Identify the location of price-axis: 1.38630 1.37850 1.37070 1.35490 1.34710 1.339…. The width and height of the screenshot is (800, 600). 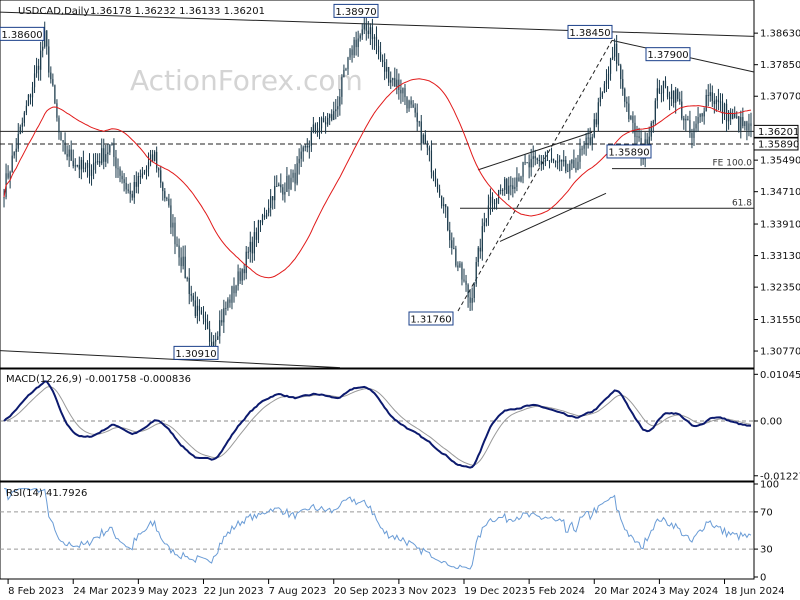
(777, 193).